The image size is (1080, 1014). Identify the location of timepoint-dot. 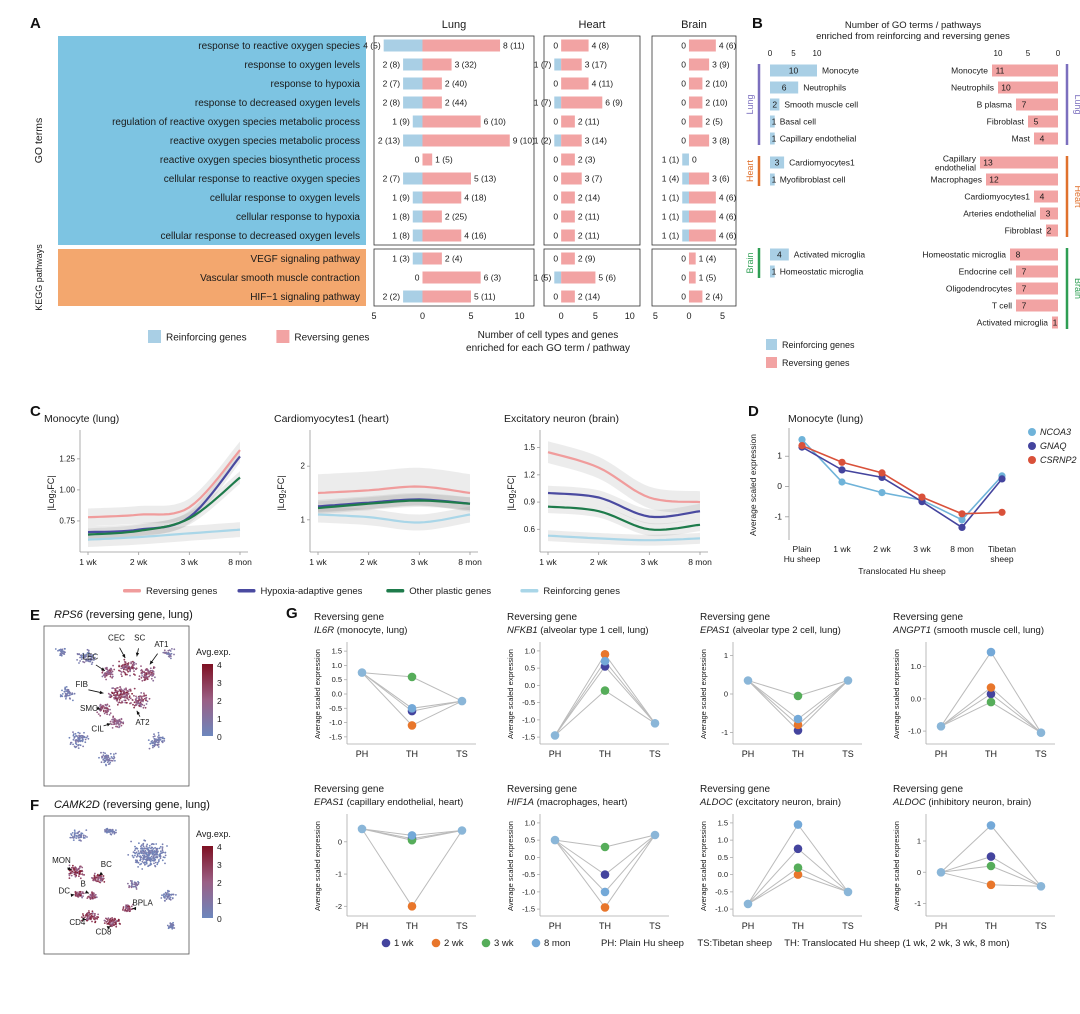
(991, 866).